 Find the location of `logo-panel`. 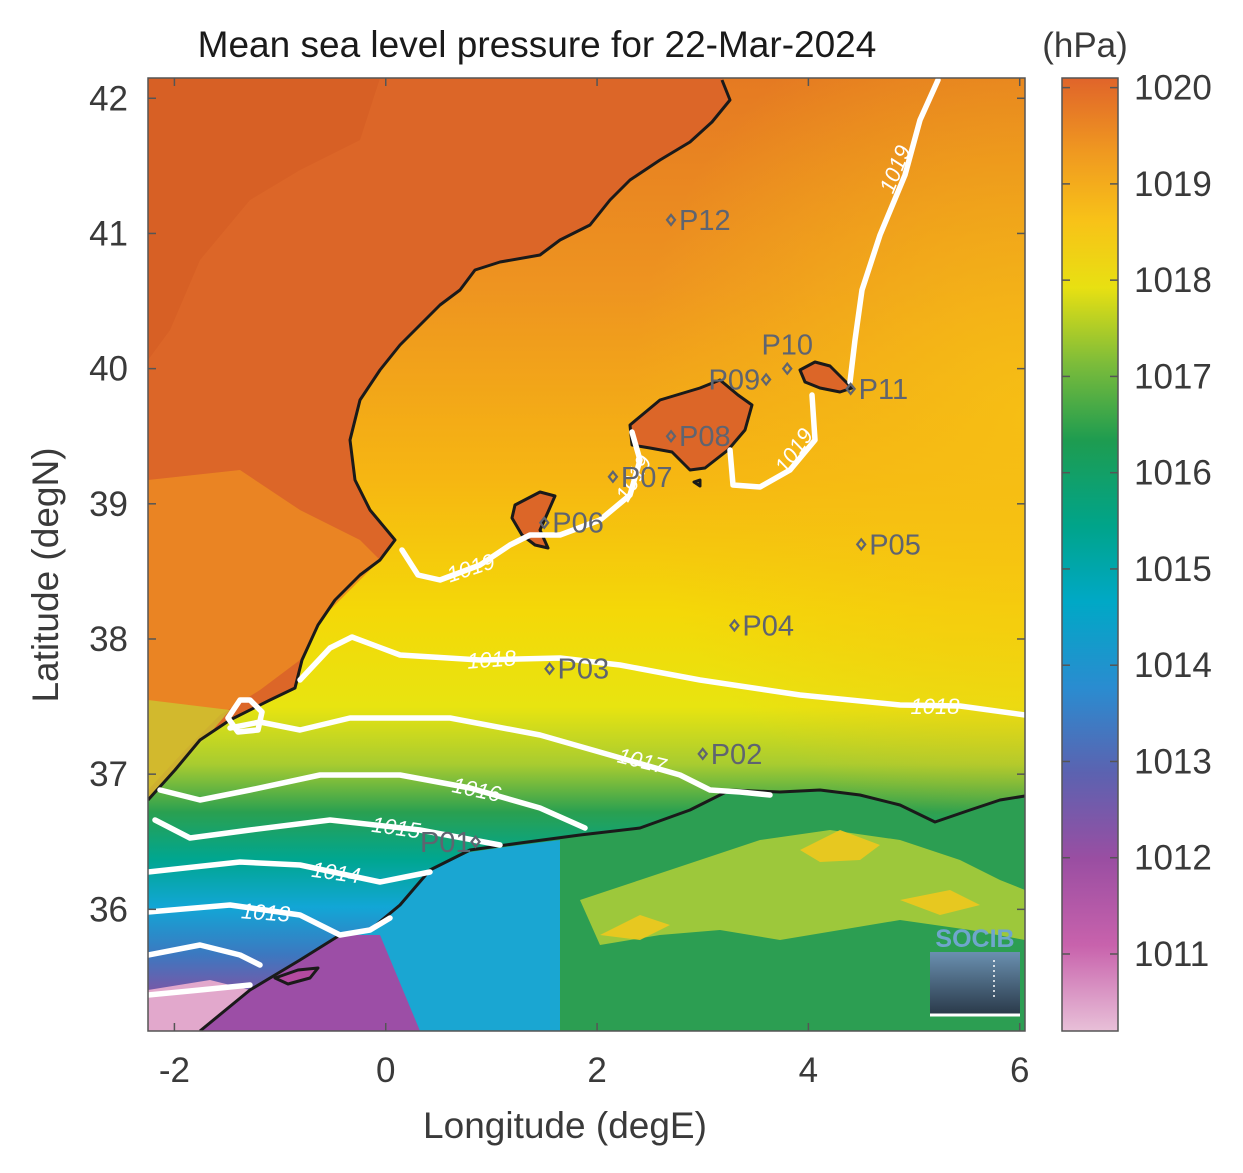

logo-panel is located at coordinates (975, 983).